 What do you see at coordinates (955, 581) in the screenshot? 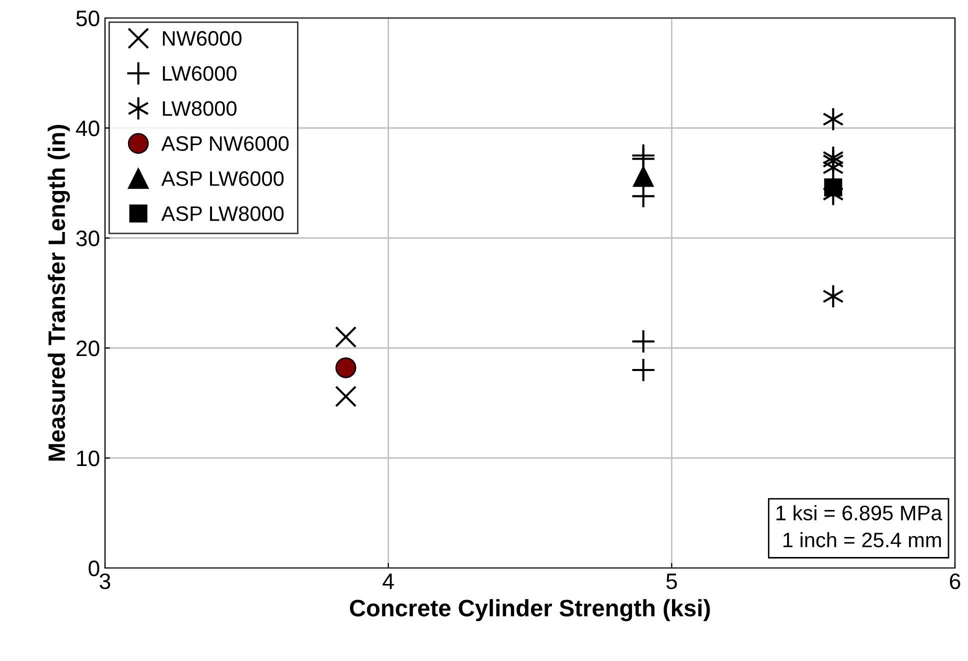
I see `x-tick-label: 6` at bounding box center [955, 581].